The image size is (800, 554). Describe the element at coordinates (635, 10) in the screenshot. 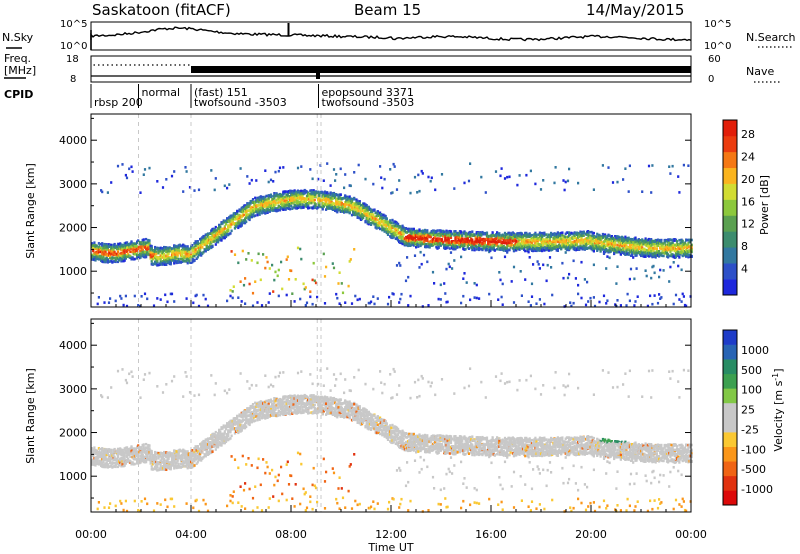

I see `date-title: 14/May/2015` at that location.